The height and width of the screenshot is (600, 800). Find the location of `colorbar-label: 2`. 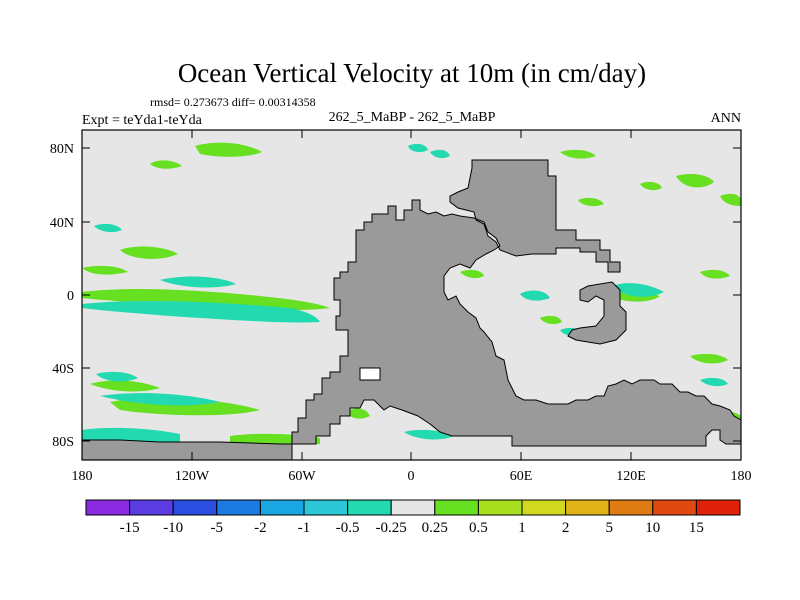

colorbar-label: 2 is located at coordinates (566, 528).